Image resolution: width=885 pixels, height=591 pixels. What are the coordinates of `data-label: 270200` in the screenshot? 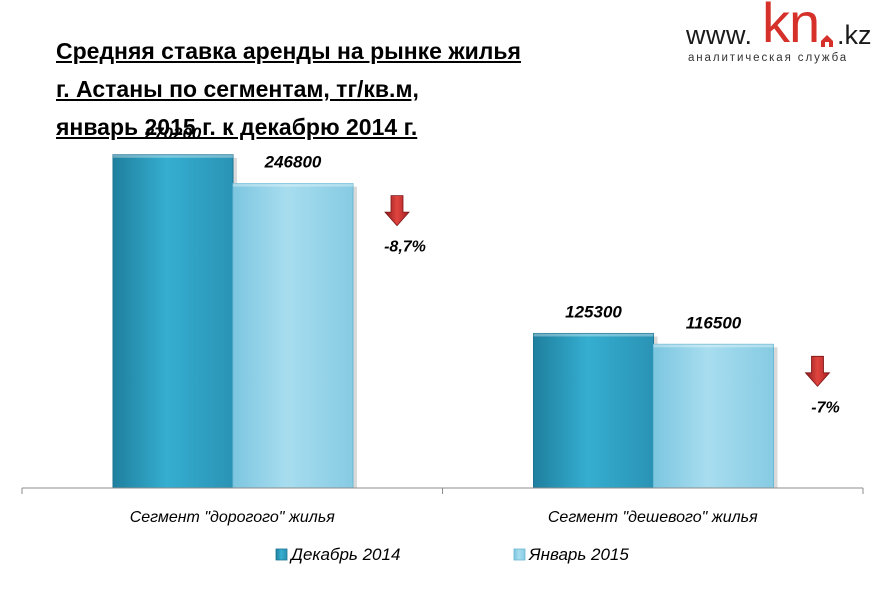 It's located at (173, 133).